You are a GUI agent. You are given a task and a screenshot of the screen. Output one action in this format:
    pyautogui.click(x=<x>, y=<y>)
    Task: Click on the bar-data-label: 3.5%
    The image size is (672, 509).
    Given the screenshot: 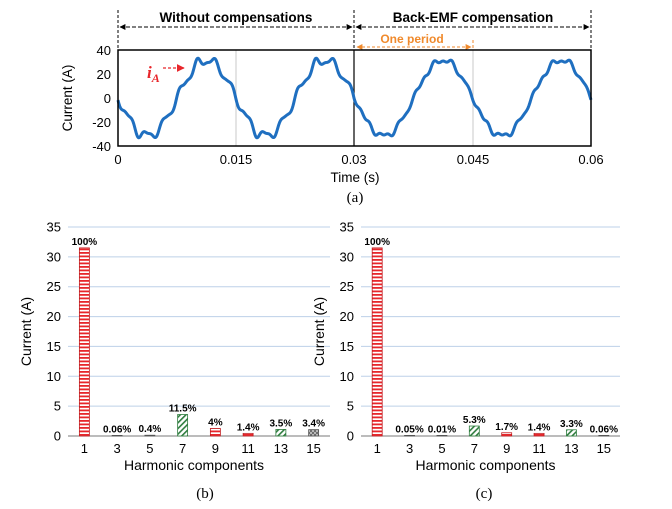 What is the action you would take?
    pyautogui.click(x=280, y=423)
    